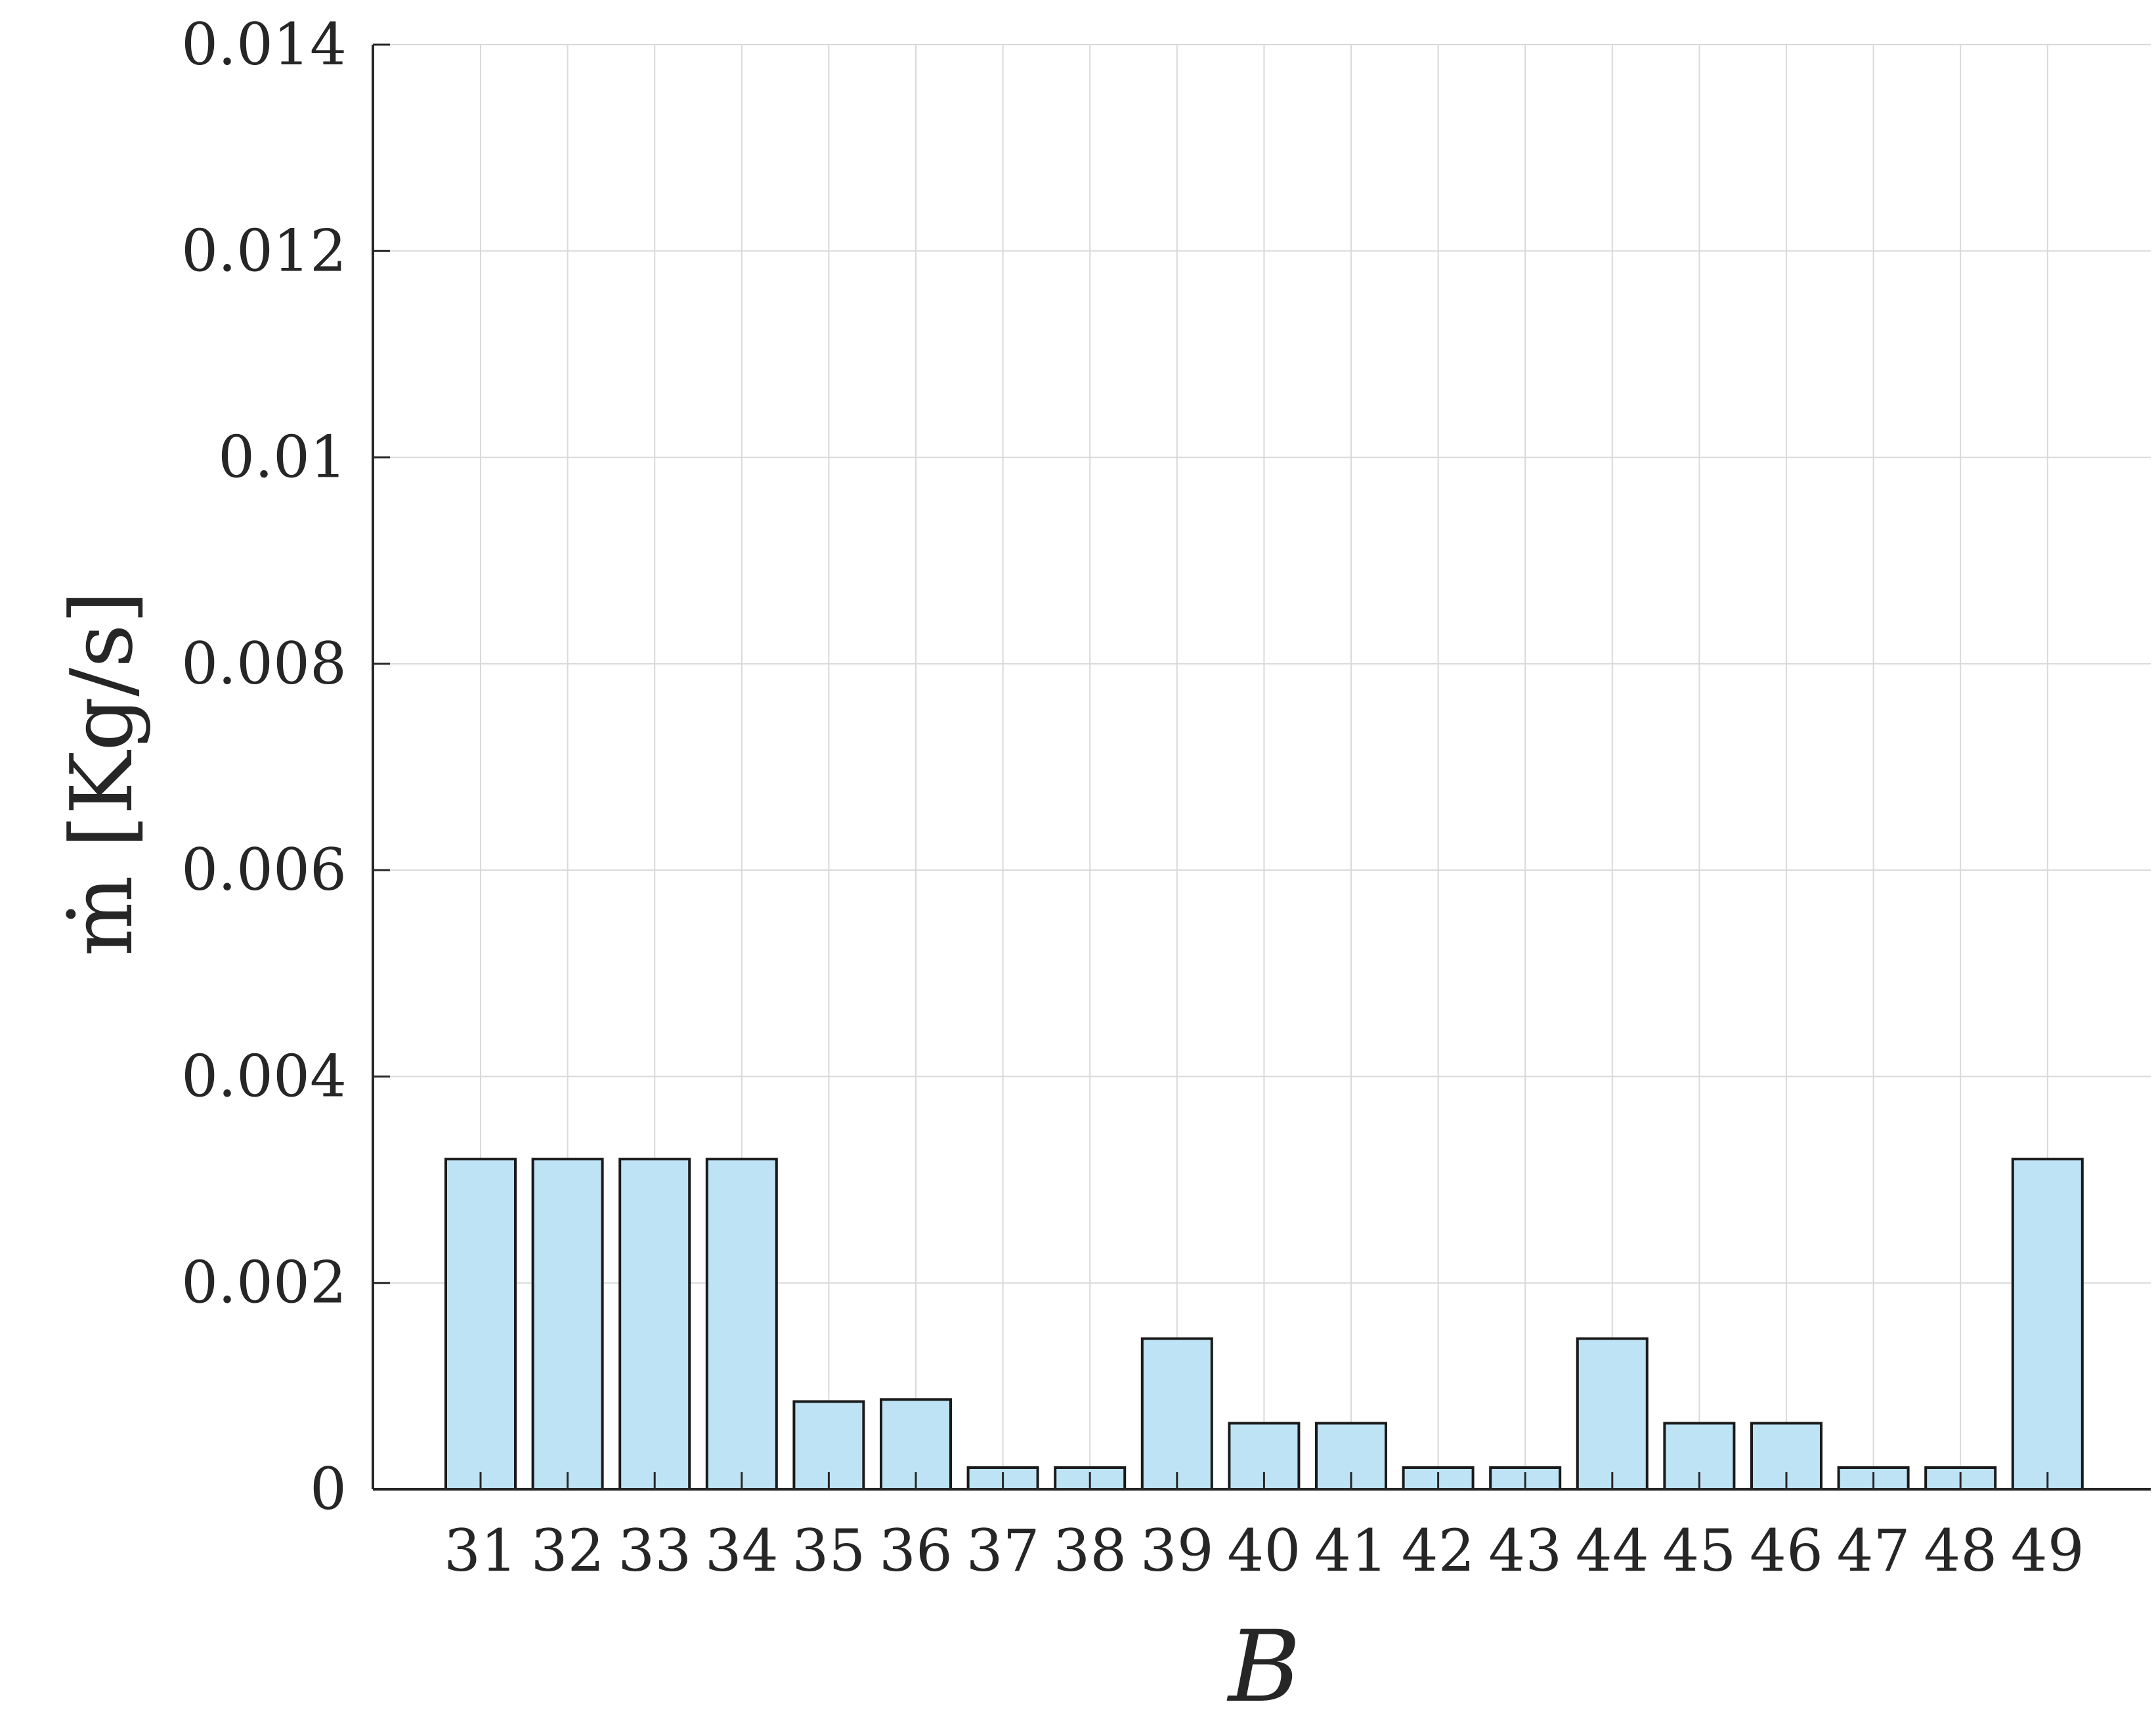 The image size is (2156, 1725). Describe the element at coordinates (264, 251) in the screenshot. I see `y-tick-label: 0.012` at that location.